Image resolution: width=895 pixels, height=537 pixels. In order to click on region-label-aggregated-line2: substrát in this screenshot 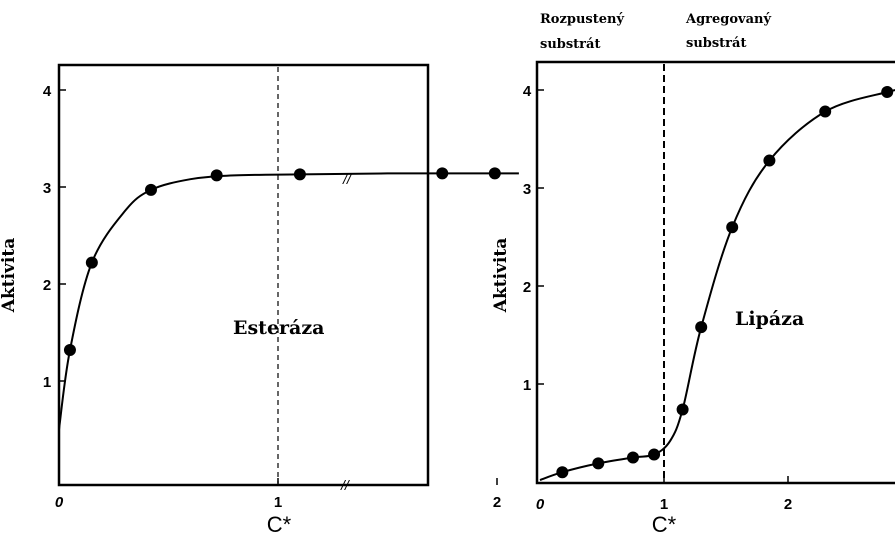, I will do `click(716, 43)`.